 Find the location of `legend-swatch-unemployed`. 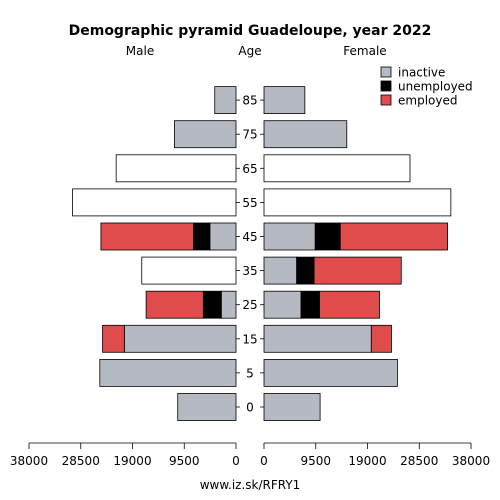

legend-swatch-unemployed is located at coordinates (386, 86).